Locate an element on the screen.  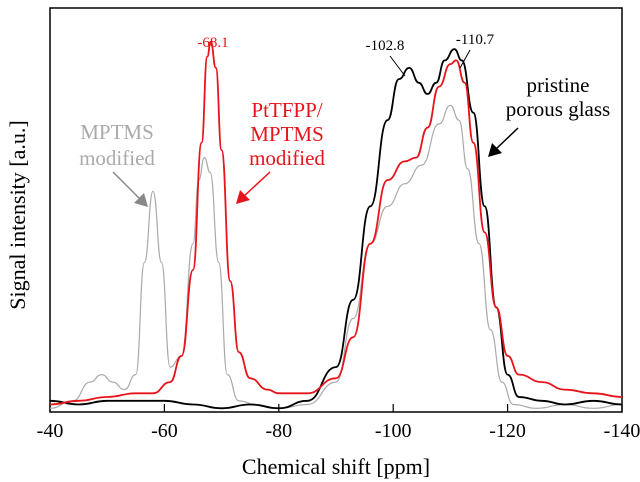
arrow-mptms is located at coordinates (130, 189).